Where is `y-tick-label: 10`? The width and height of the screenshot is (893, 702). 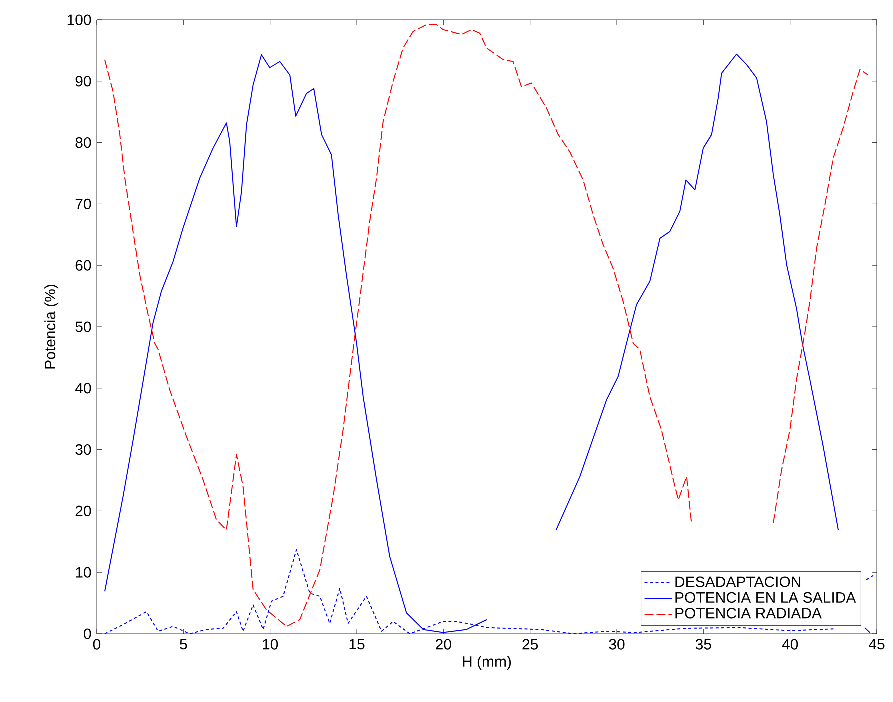
y-tick-label: 10 is located at coordinates (84, 572).